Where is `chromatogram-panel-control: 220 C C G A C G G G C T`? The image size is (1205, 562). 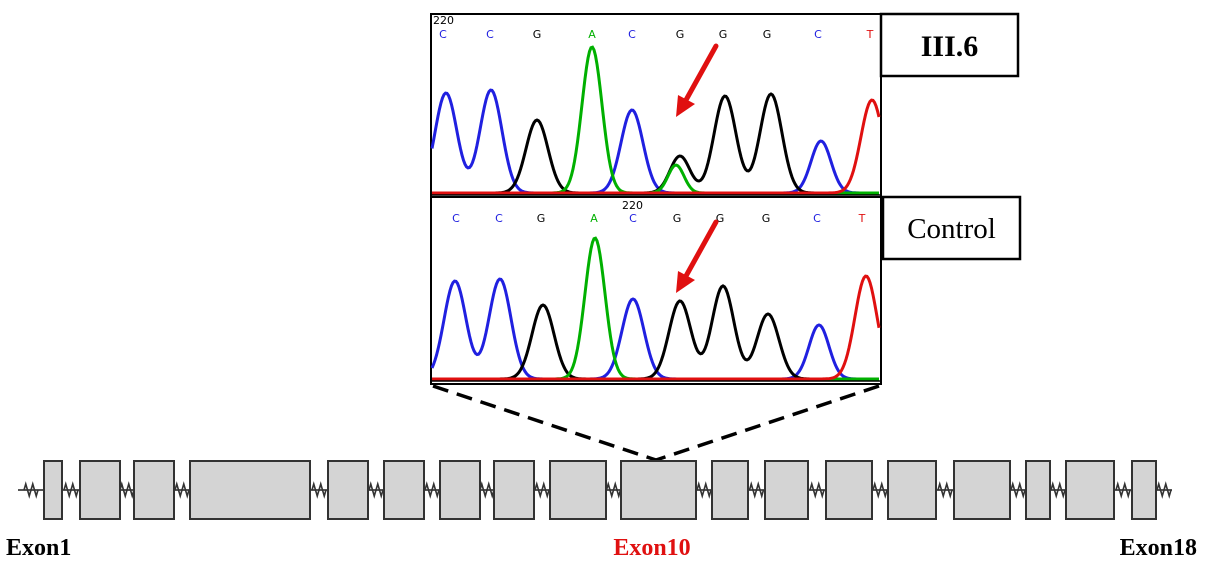 chromatogram-panel-control: 220 C C G A C G G G C T is located at coordinates (655, 290).